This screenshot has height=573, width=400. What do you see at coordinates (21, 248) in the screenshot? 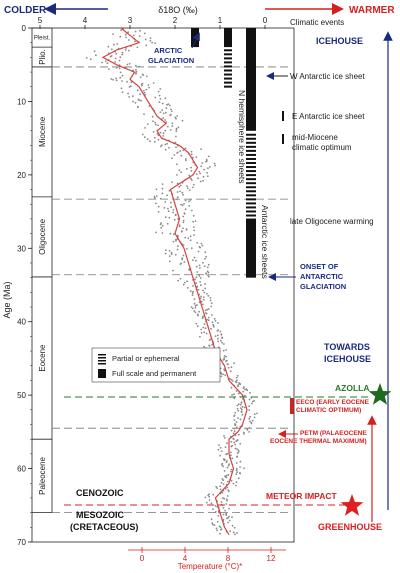
I see `age-tick-label: 30` at bounding box center [21, 248].